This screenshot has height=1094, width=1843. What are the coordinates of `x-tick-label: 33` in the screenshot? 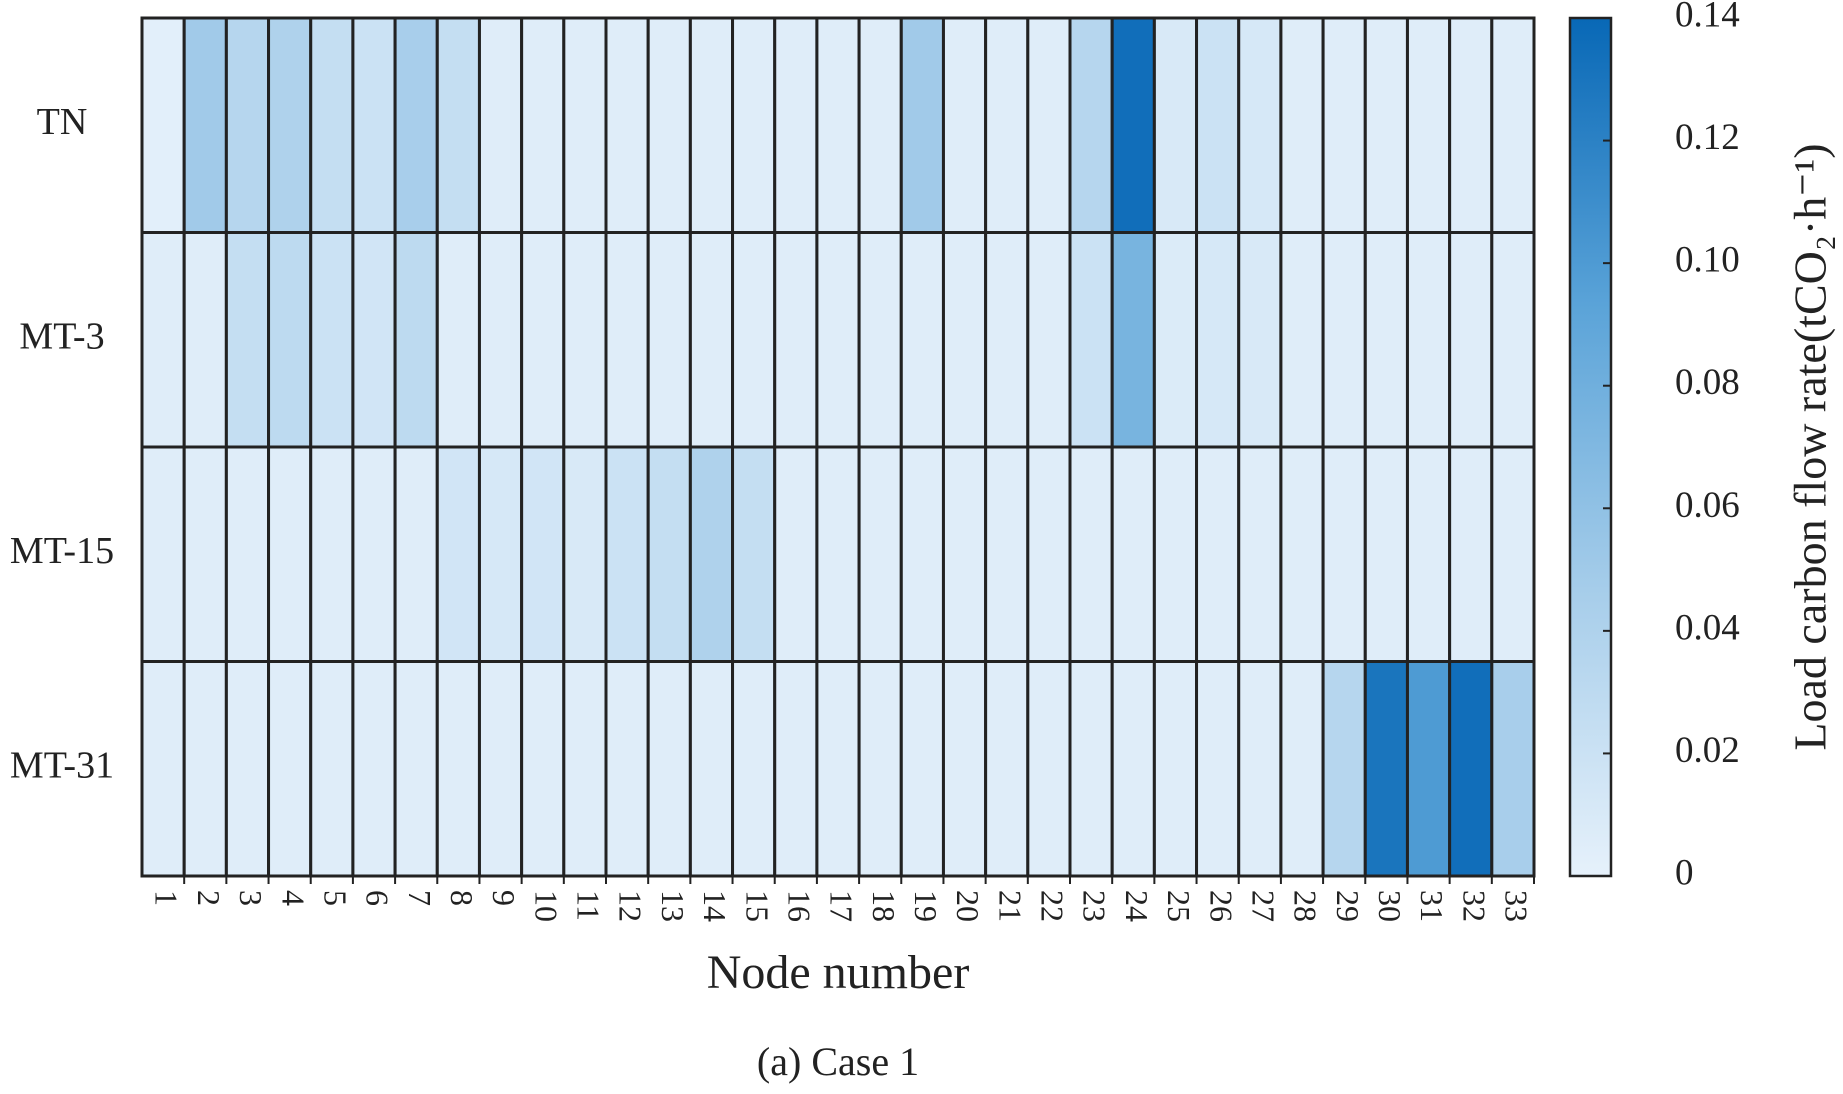 It's located at (1517, 906).